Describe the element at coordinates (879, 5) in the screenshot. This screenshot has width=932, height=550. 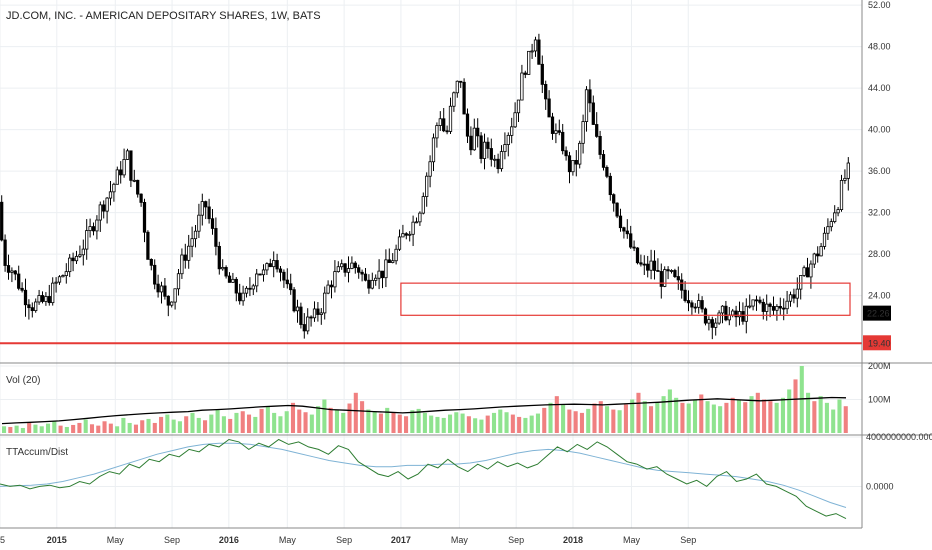
I see `y-tick-label: 52.00` at that location.